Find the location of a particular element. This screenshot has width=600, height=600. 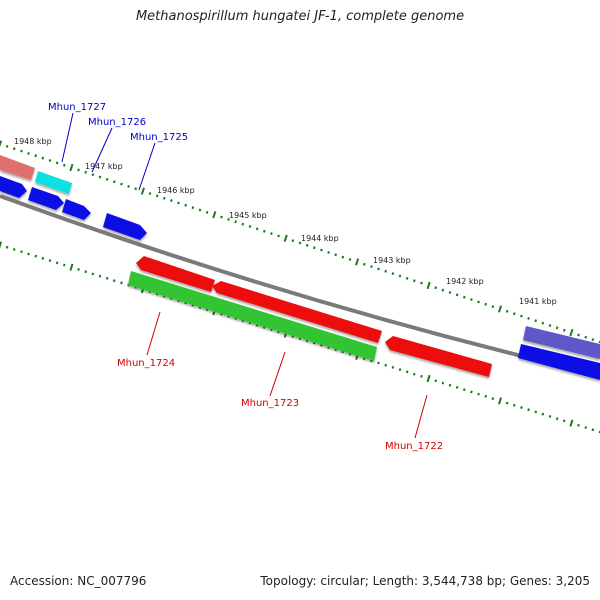

cds-slate is located at coordinates (561, 342).